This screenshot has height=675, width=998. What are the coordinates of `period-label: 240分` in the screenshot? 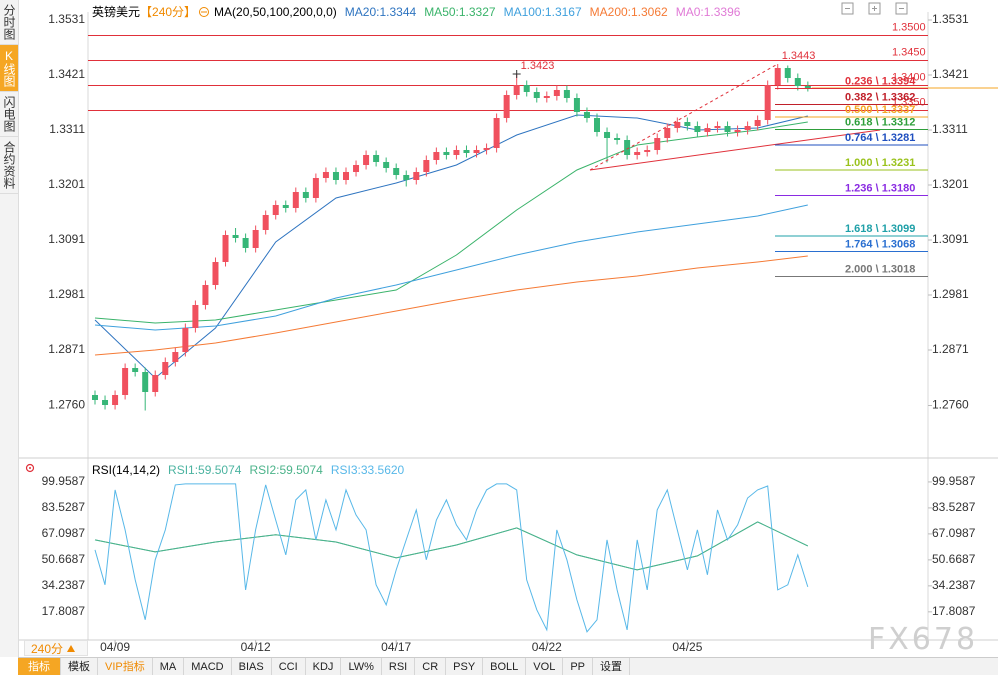 It's located at (47, 648).